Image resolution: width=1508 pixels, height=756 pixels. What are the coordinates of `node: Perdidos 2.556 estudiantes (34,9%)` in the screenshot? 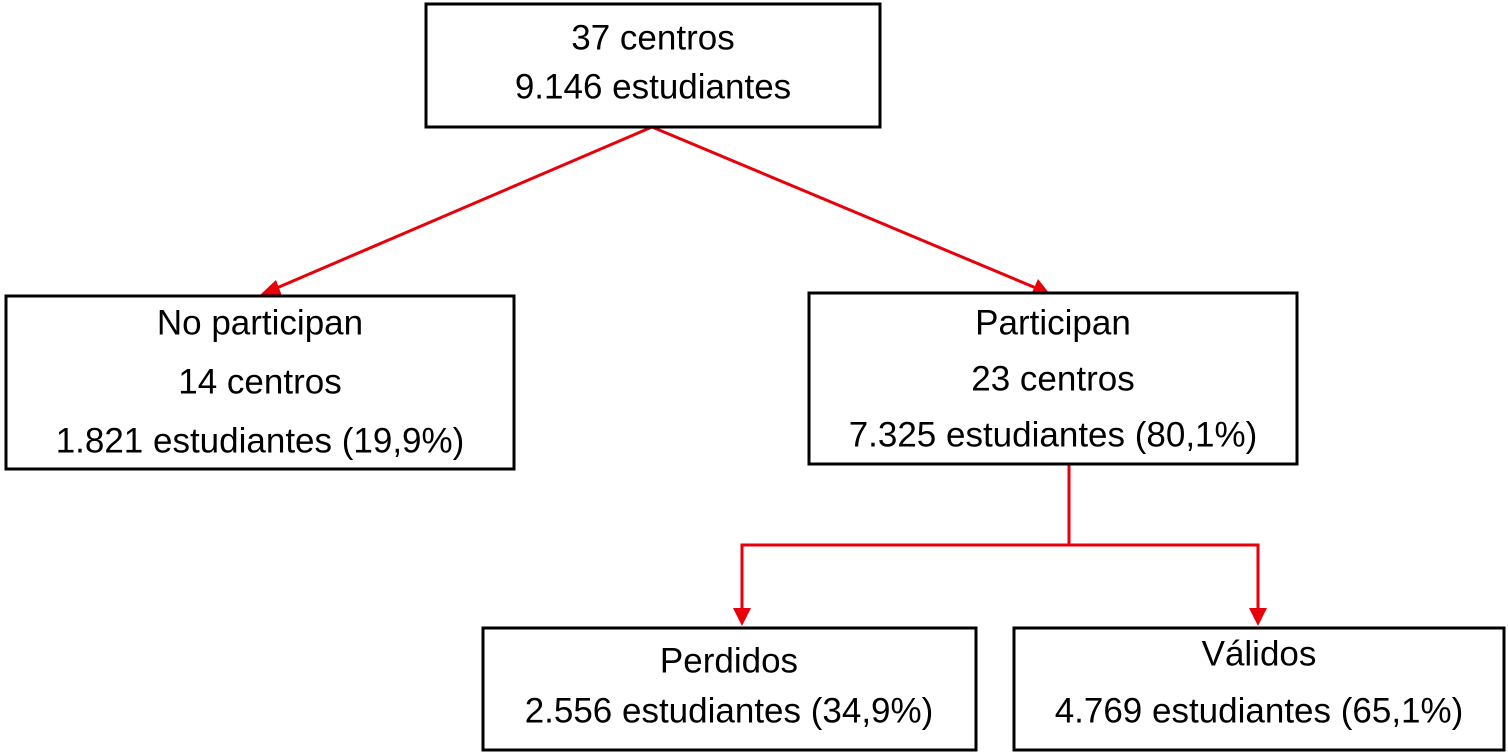 It's located at (729, 689).